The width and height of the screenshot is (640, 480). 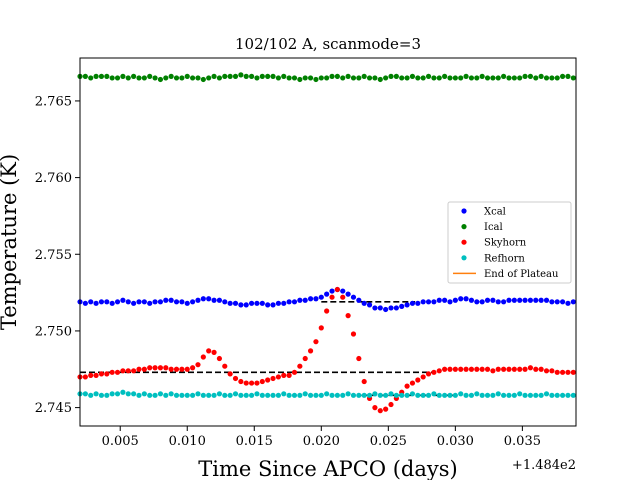 What do you see at coordinates (464, 227) in the screenshot?
I see `legend-swatch` at bounding box center [464, 227].